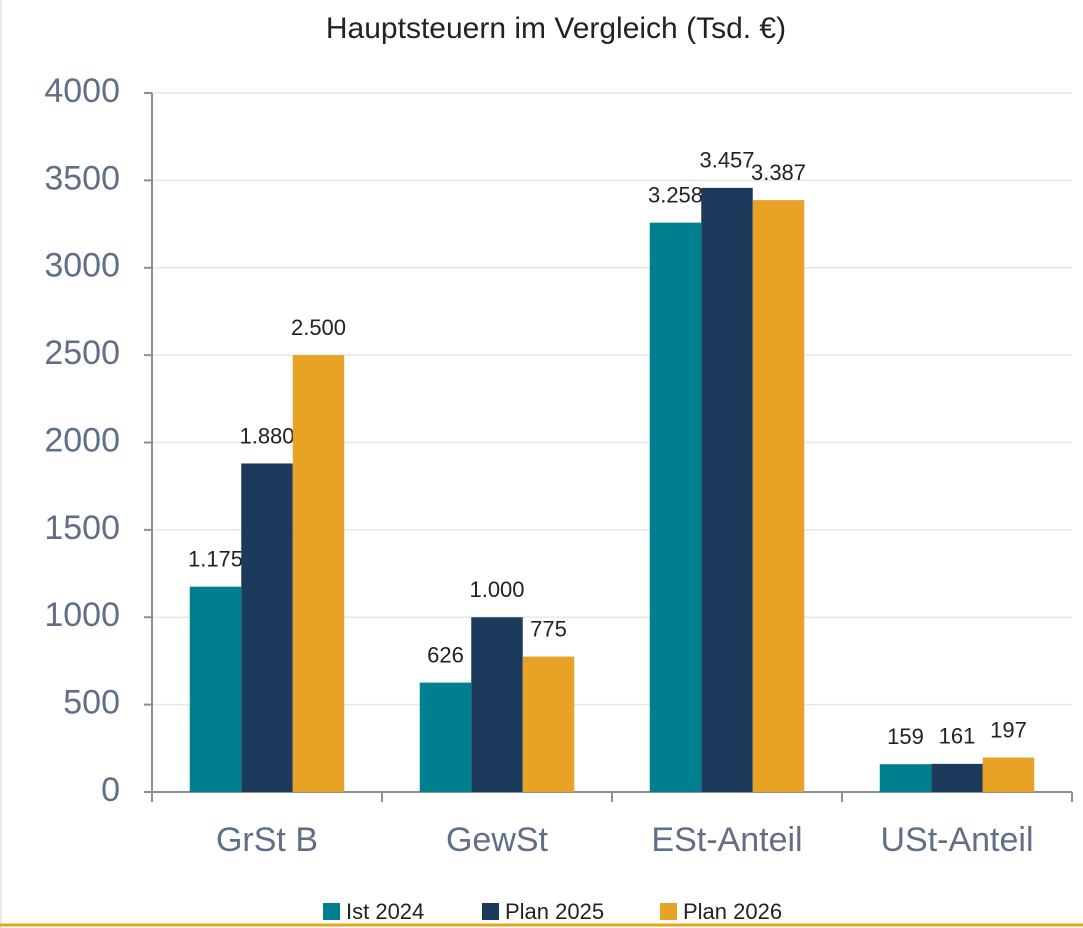 This screenshot has height=928, width=1083. What do you see at coordinates (82, 266) in the screenshot?
I see `y-tick-label: 3000` at bounding box center [82, 266].